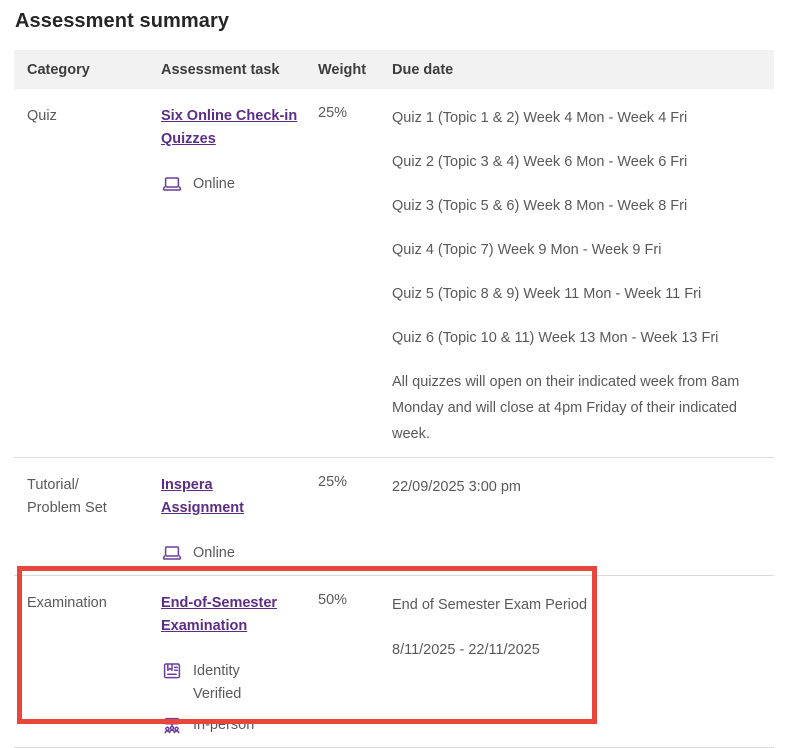 The image size is (803, 748). Describe the element at coordinates (456, 487) in the screenshot. I see `due-date-line: 22/09/2025 3:00 pm` at that location.